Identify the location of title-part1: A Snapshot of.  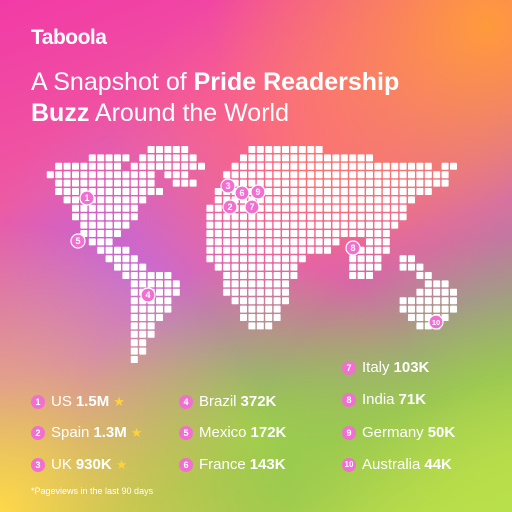
(112, 82).